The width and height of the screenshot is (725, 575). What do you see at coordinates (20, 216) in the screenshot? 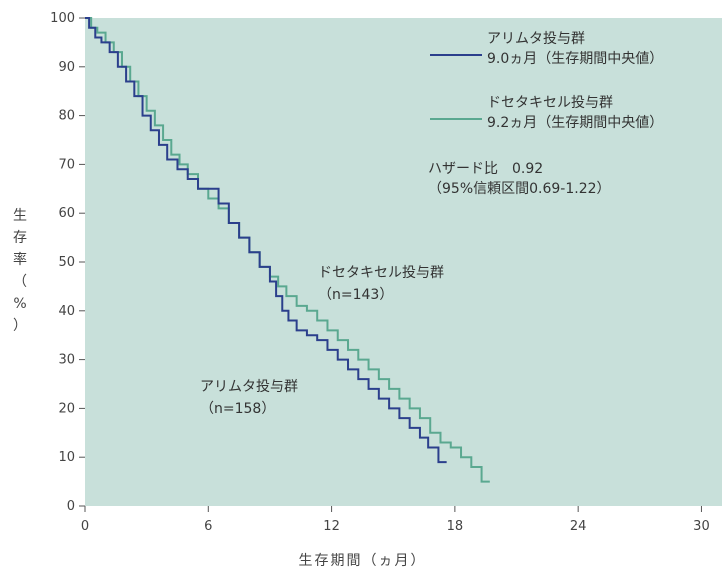
I see `y-axis-label-char: 生` at bounding box center [20, 216].